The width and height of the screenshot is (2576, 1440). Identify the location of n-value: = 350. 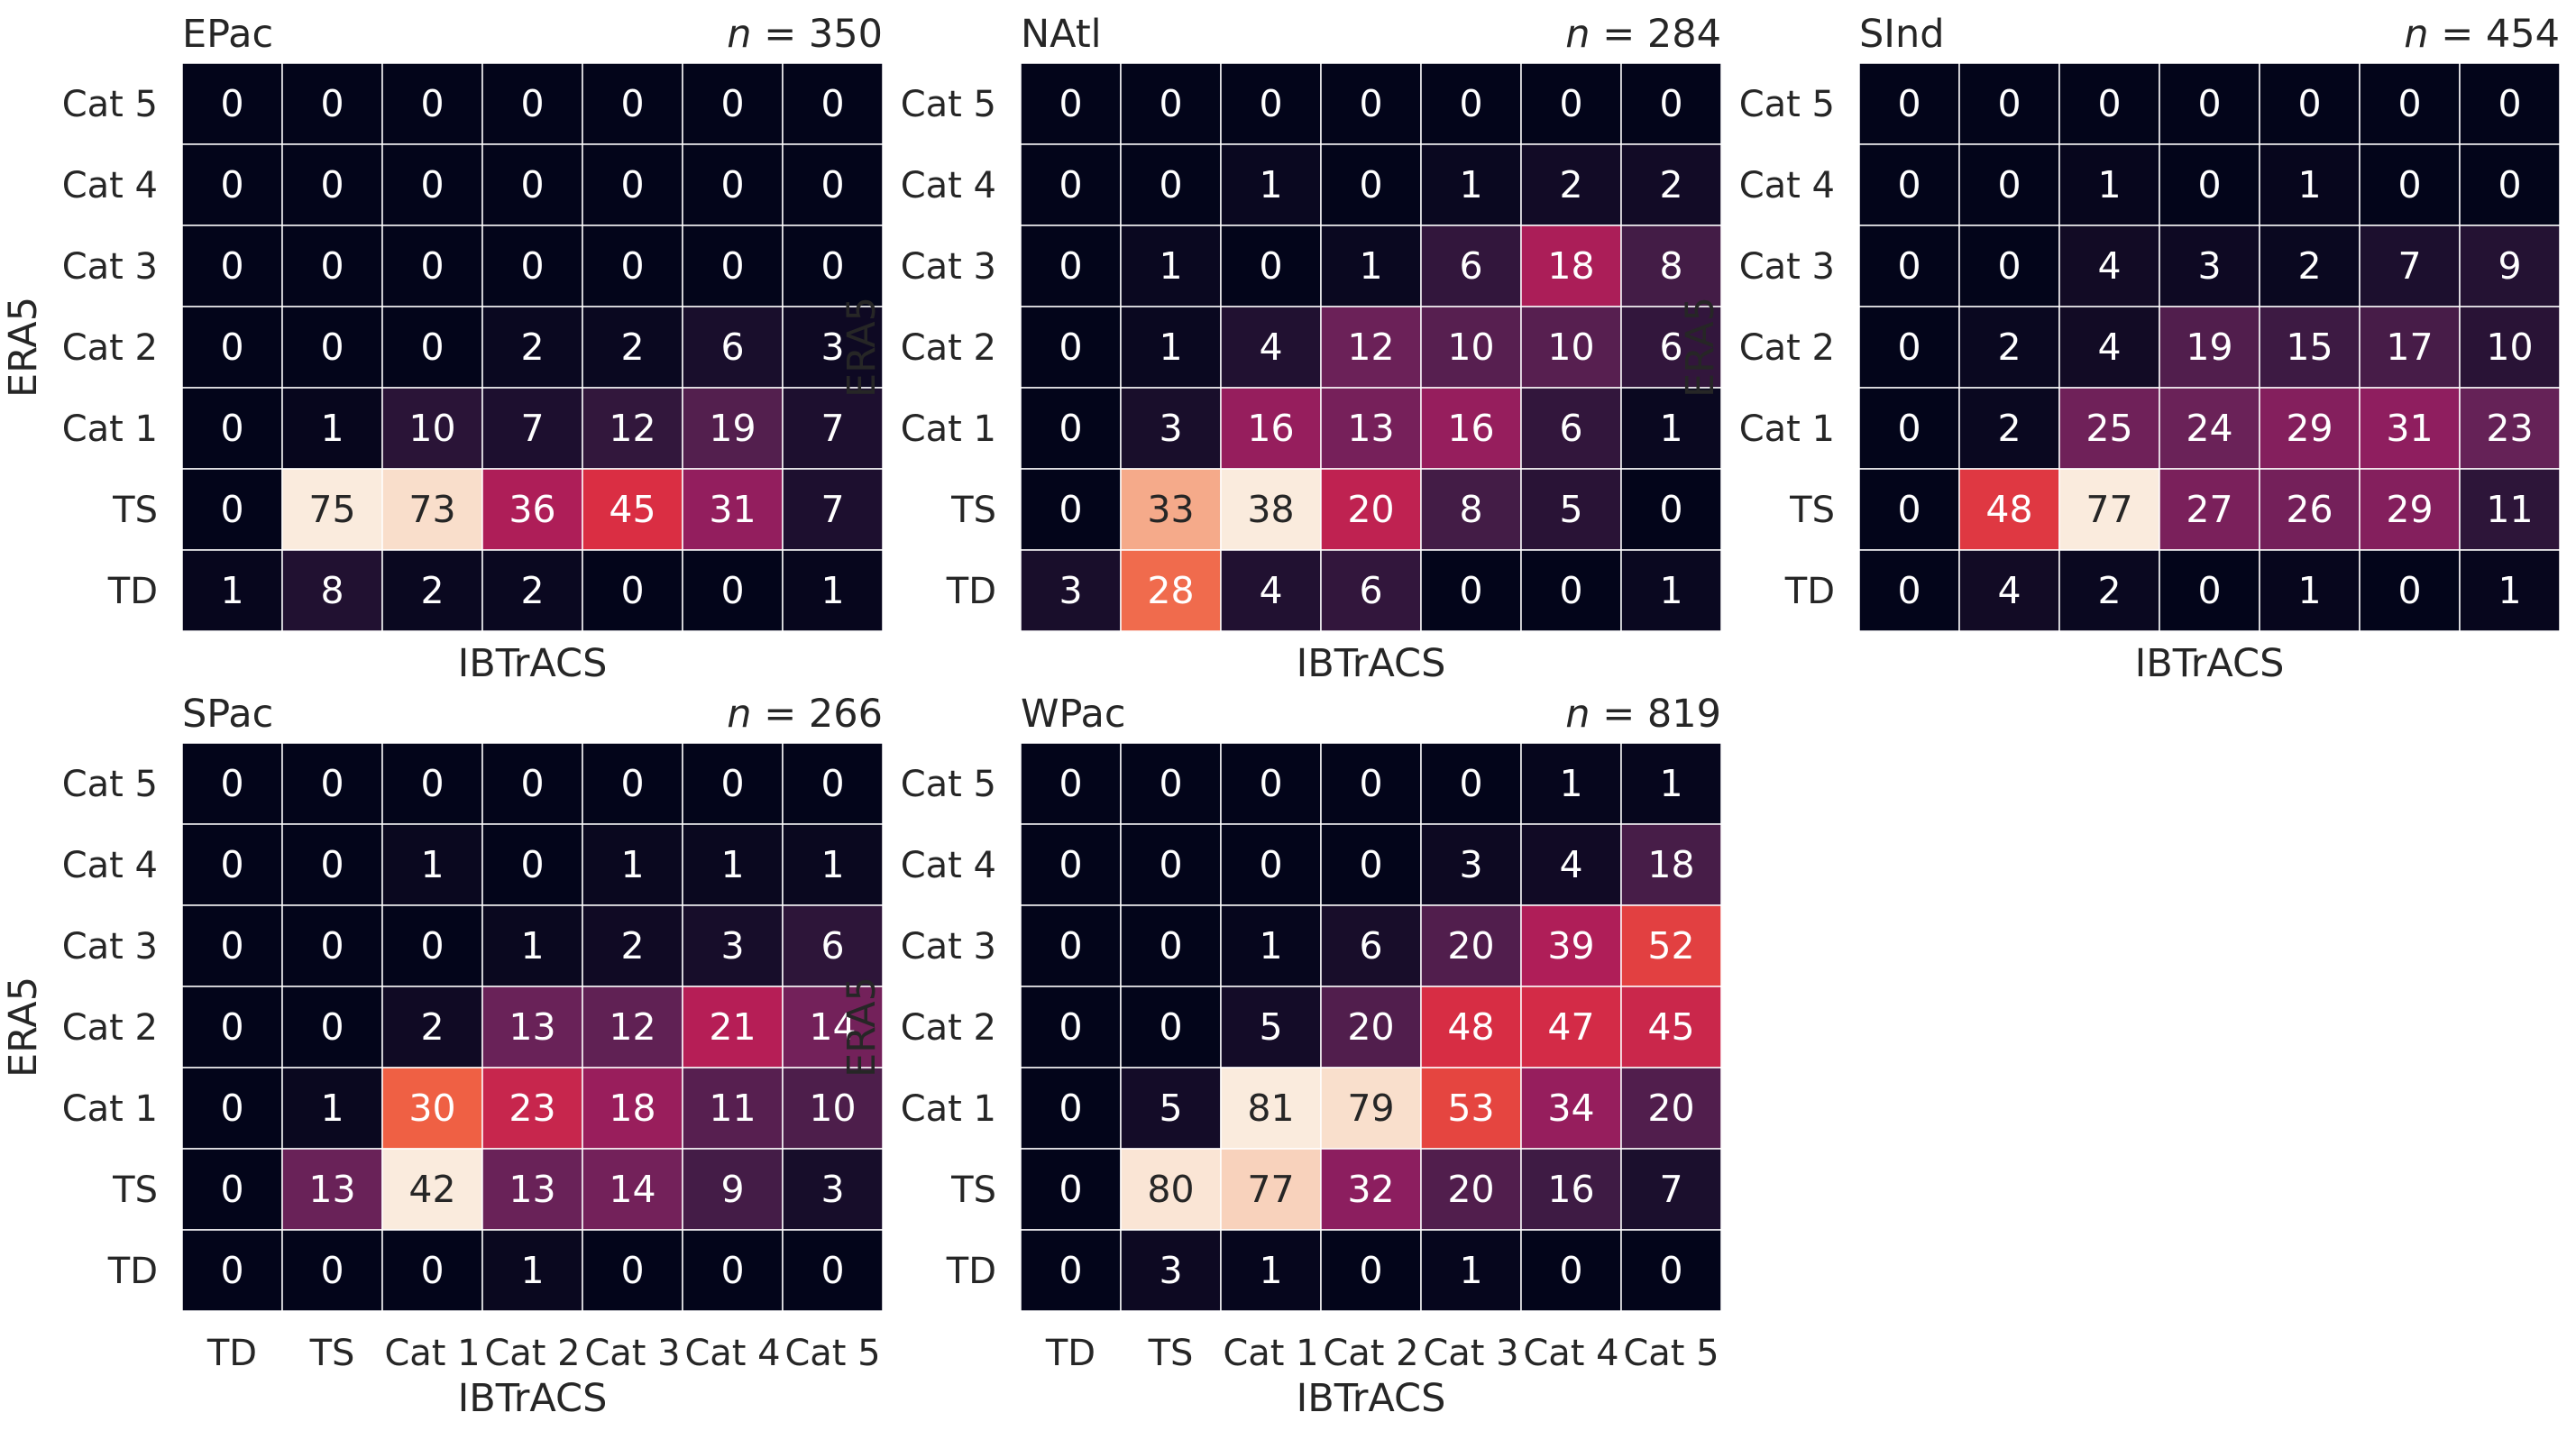
(817, 34).